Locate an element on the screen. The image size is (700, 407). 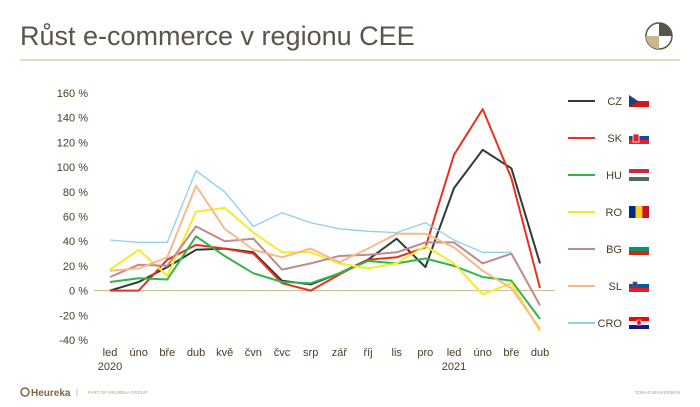
y-tick-label: 80 % is located at coordinates (75, 193).